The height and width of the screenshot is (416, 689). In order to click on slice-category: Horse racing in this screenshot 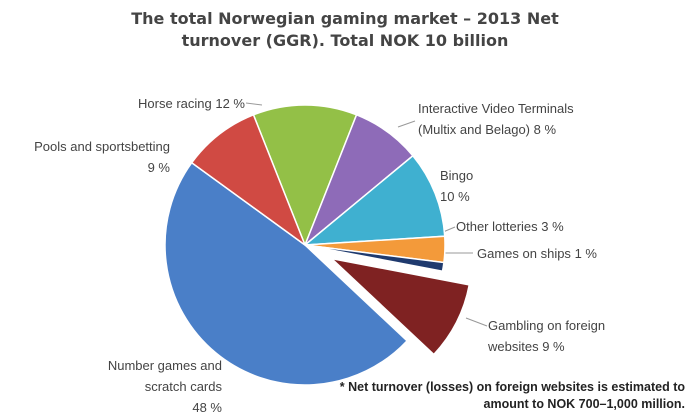, I will do `click(175, 103)`.